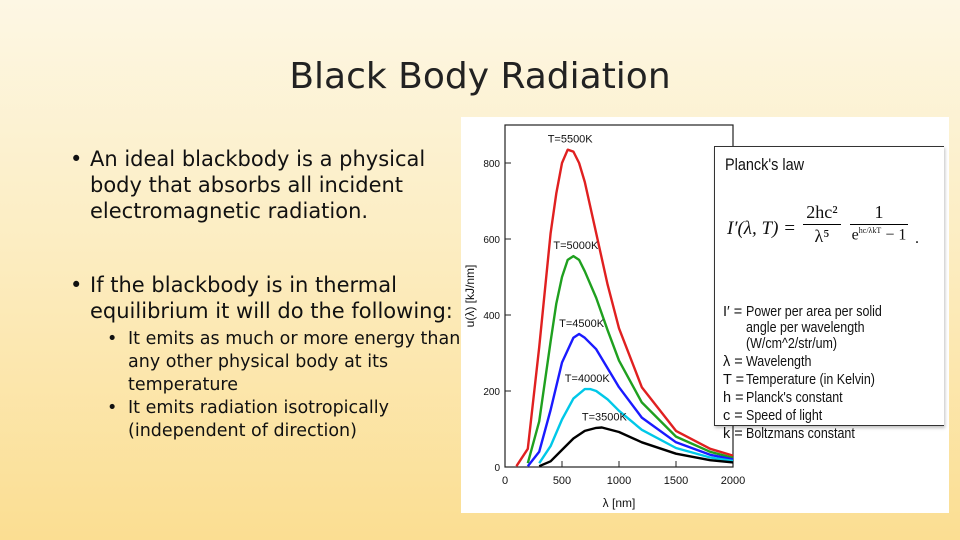 The width and height of the screenshot is (960, 540). What do you see at coordinates (822, 236) in the screenshot?
I see `fraction-1-denominator: λ⁵` at bounding box center [822, 236].